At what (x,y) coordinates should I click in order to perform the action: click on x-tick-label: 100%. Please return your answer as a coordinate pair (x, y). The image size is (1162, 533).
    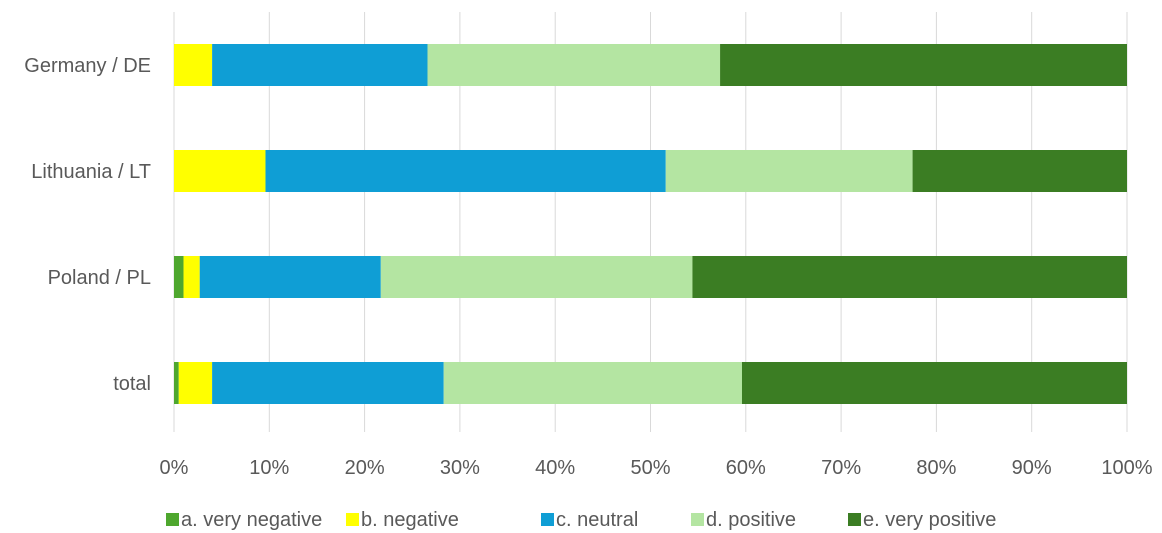
    Looking at the image, I should click on (1126, 468).